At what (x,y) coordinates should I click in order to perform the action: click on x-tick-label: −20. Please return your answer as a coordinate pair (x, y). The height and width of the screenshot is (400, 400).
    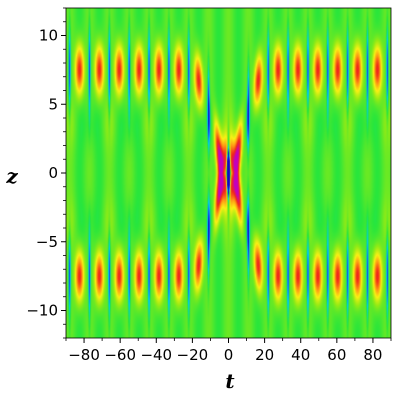
    Looking at the image, I should click on (193, 355).